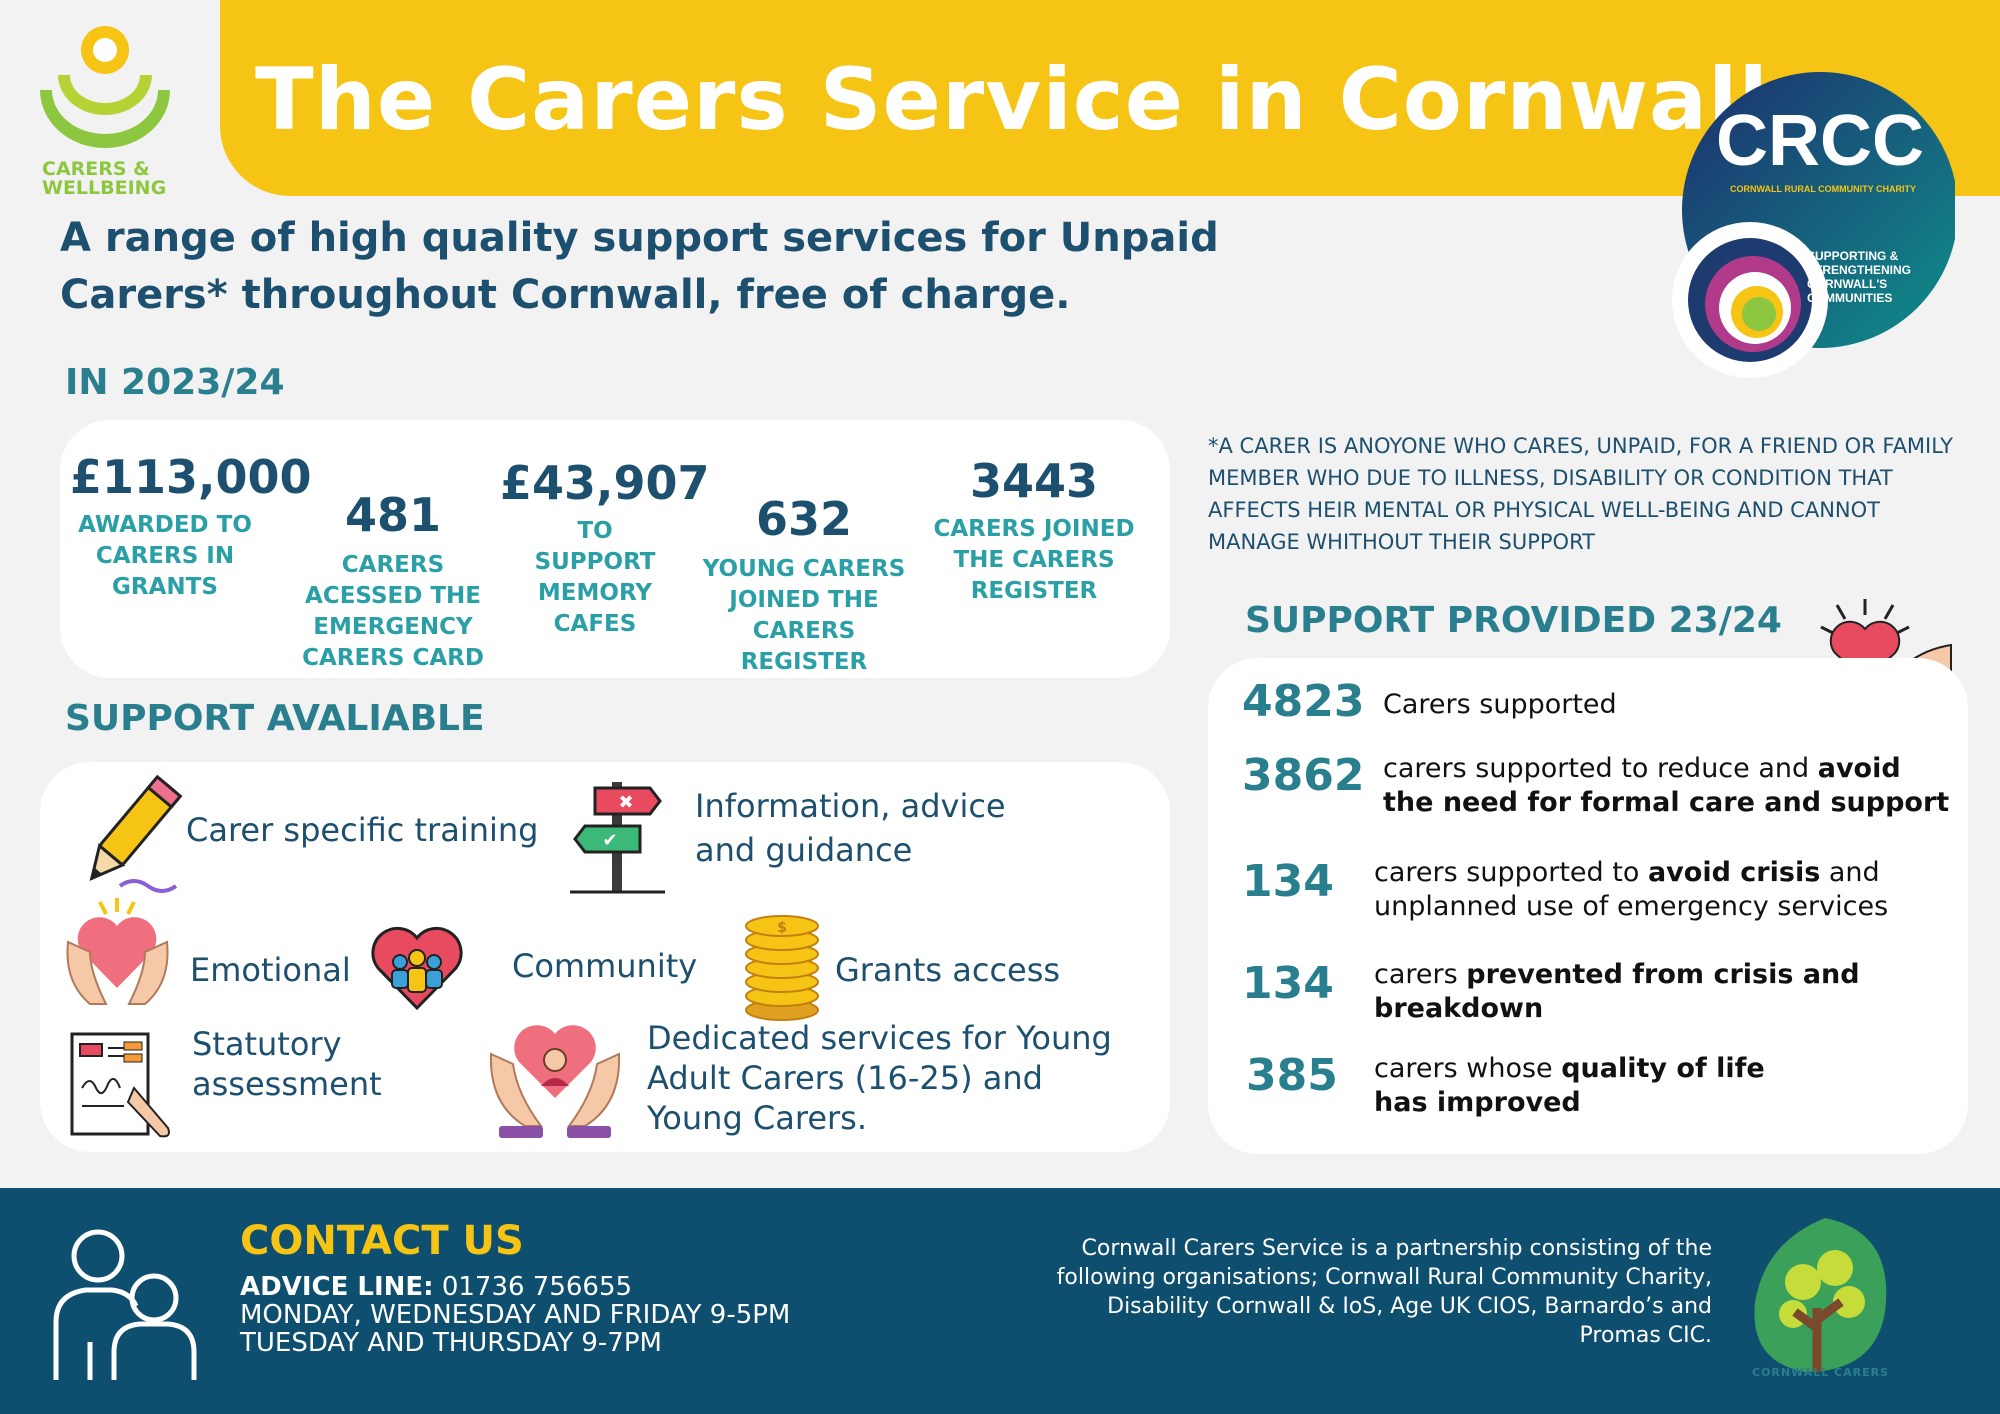 The height and width of the screenshot is (1414, 2000). I want to click on carers-wellbeing-logo, so click(105, 87).